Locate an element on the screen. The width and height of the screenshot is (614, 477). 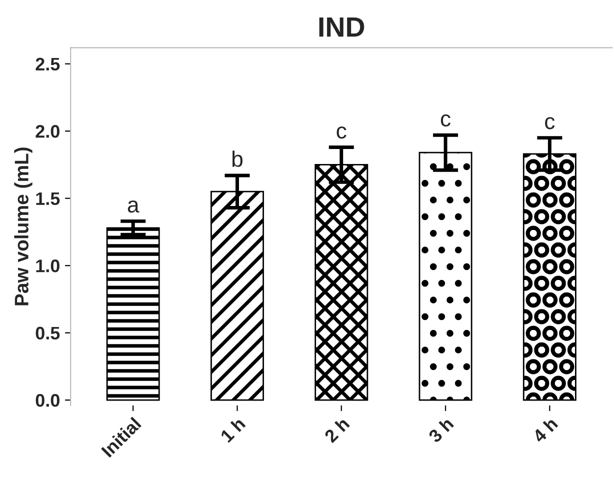
y-tick-label: 0.0 is located at coordinates (48, 400).